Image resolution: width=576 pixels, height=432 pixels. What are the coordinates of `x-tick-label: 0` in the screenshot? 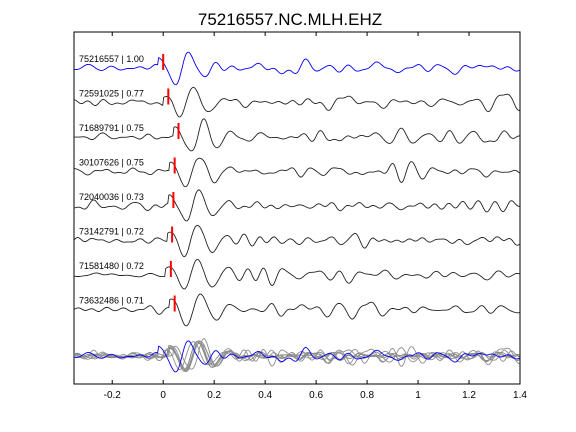 It's located at (163, 395).